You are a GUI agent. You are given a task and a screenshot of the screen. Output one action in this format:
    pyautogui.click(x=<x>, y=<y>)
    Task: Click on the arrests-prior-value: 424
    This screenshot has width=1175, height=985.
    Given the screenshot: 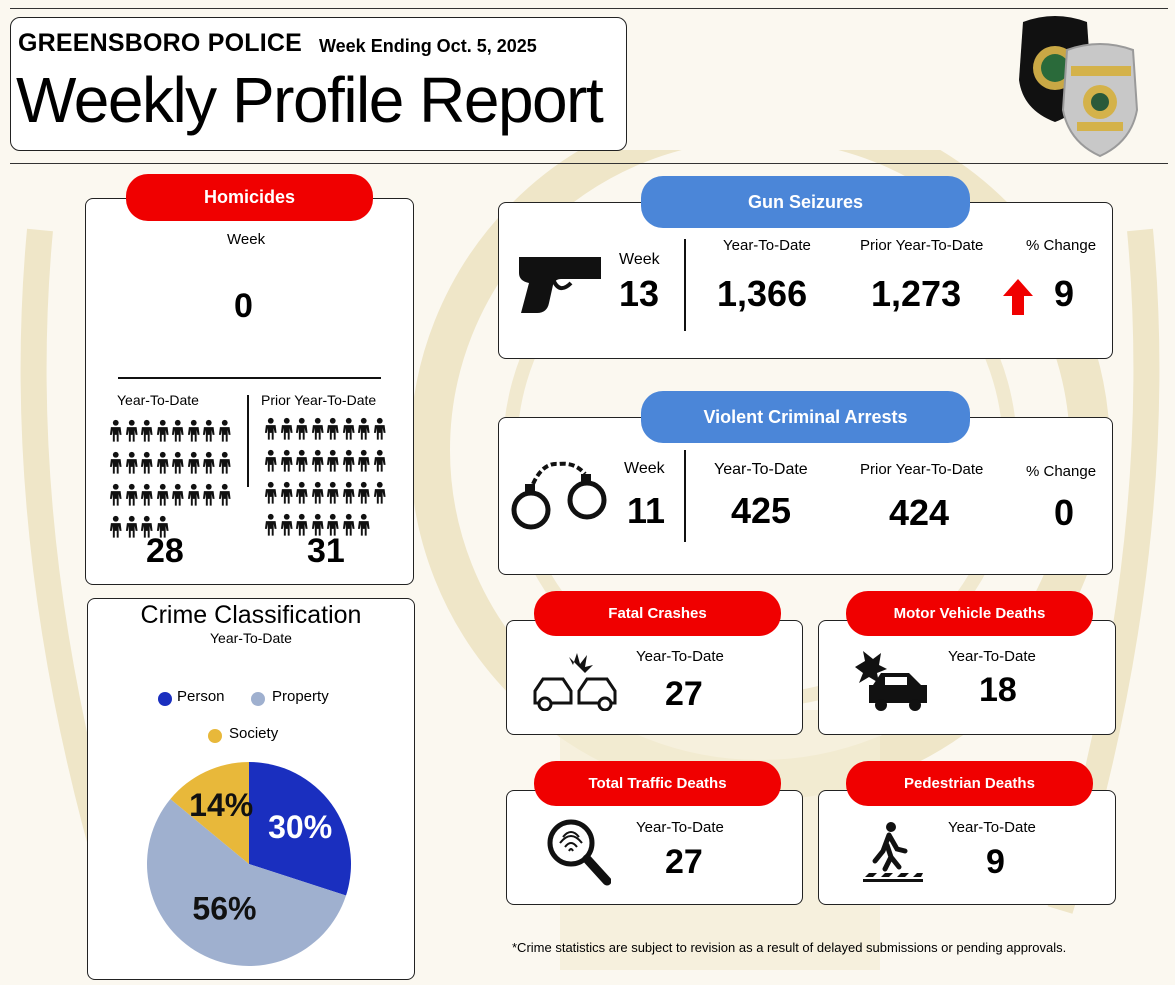 What is the action you would take?
    pyautogui.click(x=919, y=512)
    